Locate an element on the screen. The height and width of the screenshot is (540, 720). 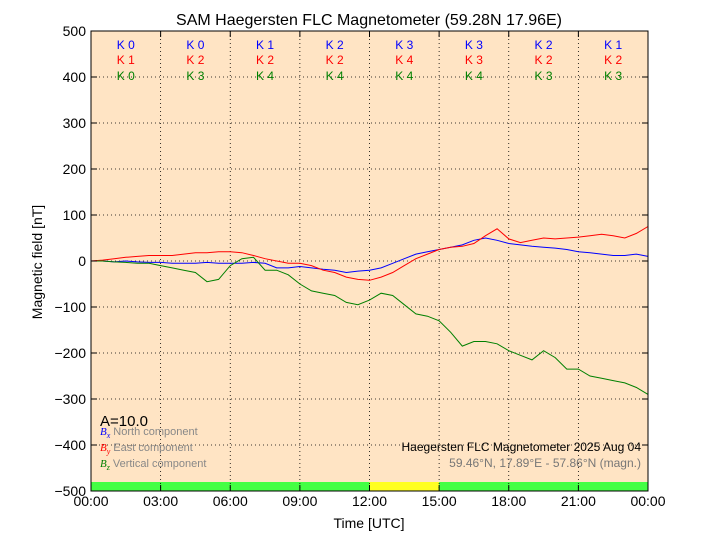
x-tick-label: 09:00 is located at coordinates (299, 501).